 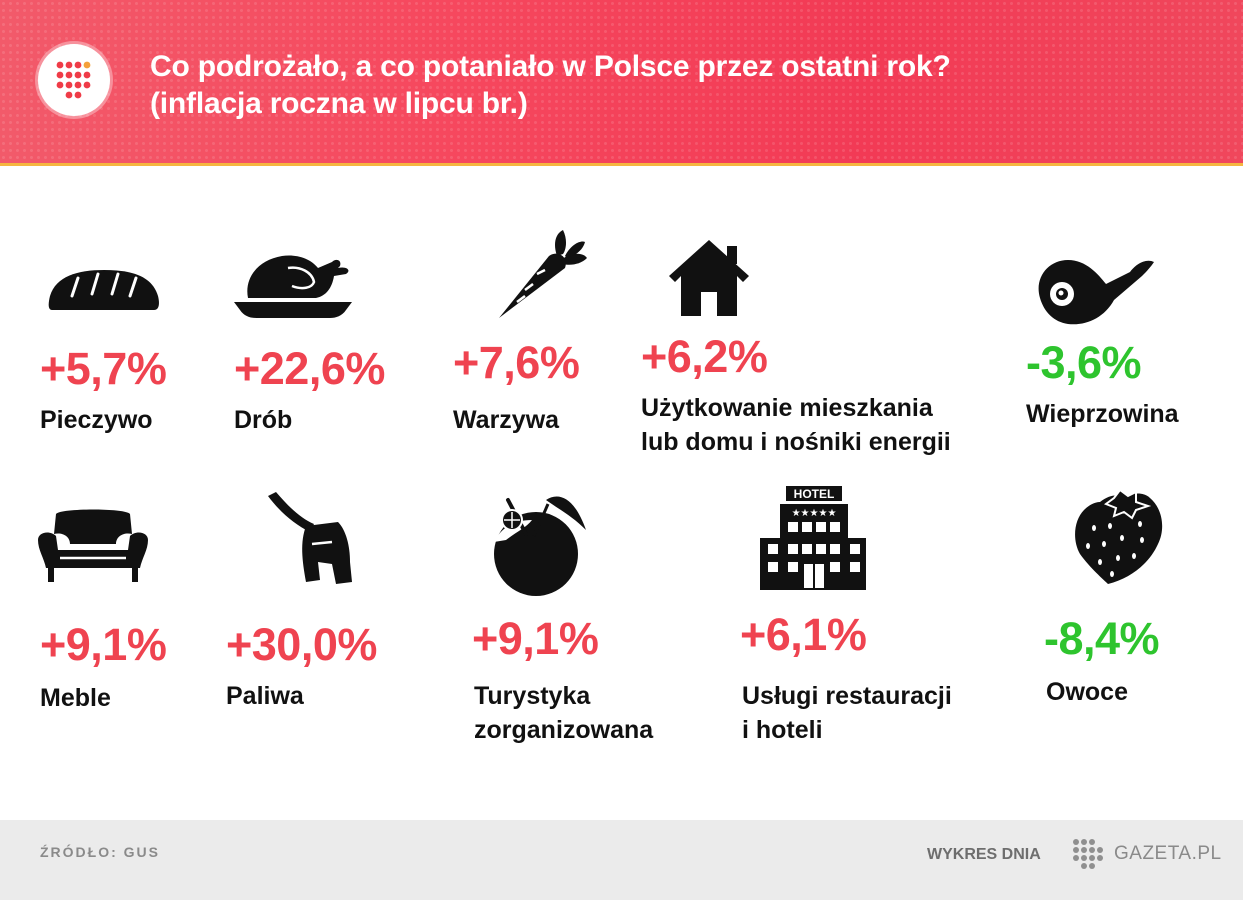 I want to click on label-turystyka-line1: Turystyka, so click(x=532, y=696).